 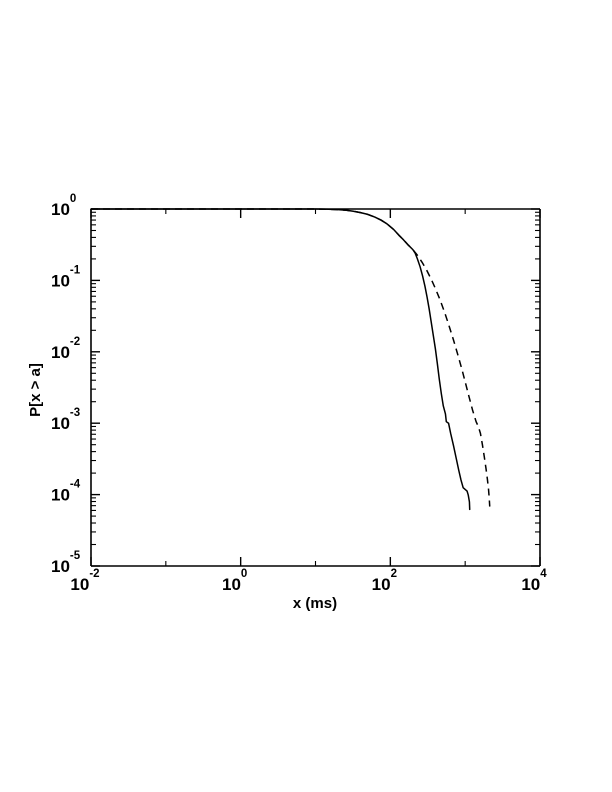 I want to click on y-tick-label-4: 10⁻⁴, so click(x=66, y=492).